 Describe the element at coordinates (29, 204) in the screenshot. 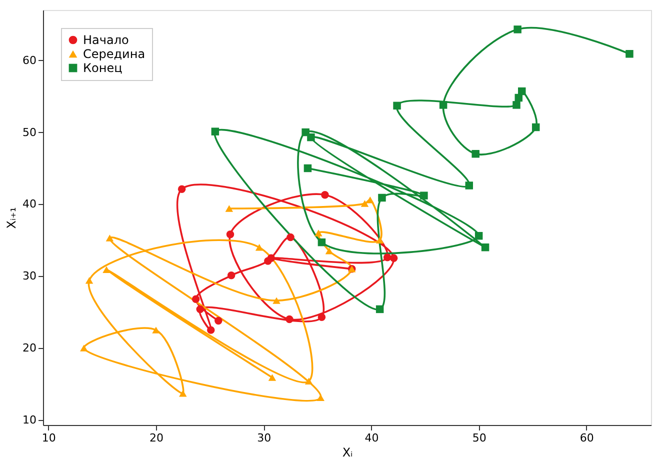

I see `y-tick-label: 40` at that location.